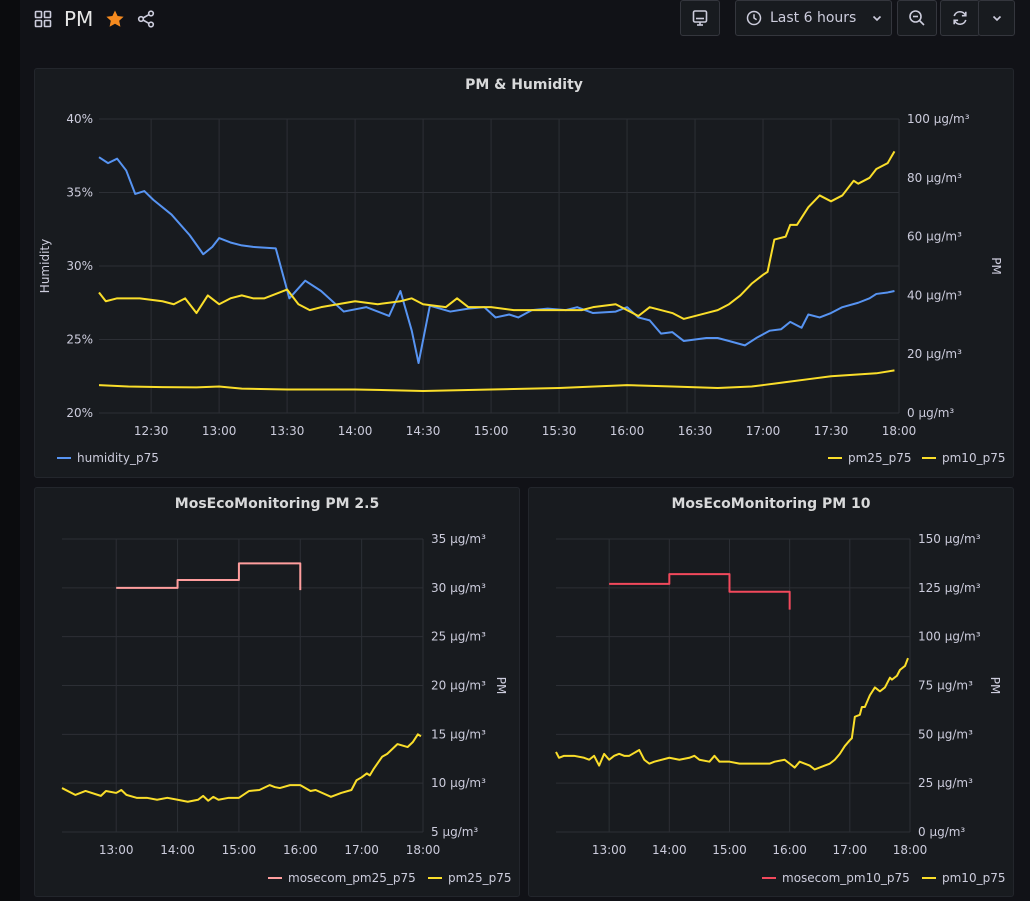  I want to click on tv-mode-button, so click(700, 18).